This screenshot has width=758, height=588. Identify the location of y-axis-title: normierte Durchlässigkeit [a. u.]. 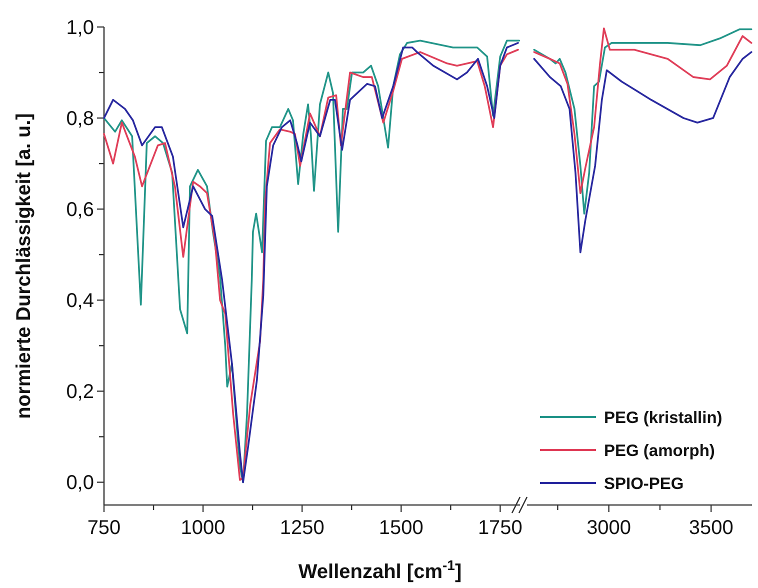
(24, 266).